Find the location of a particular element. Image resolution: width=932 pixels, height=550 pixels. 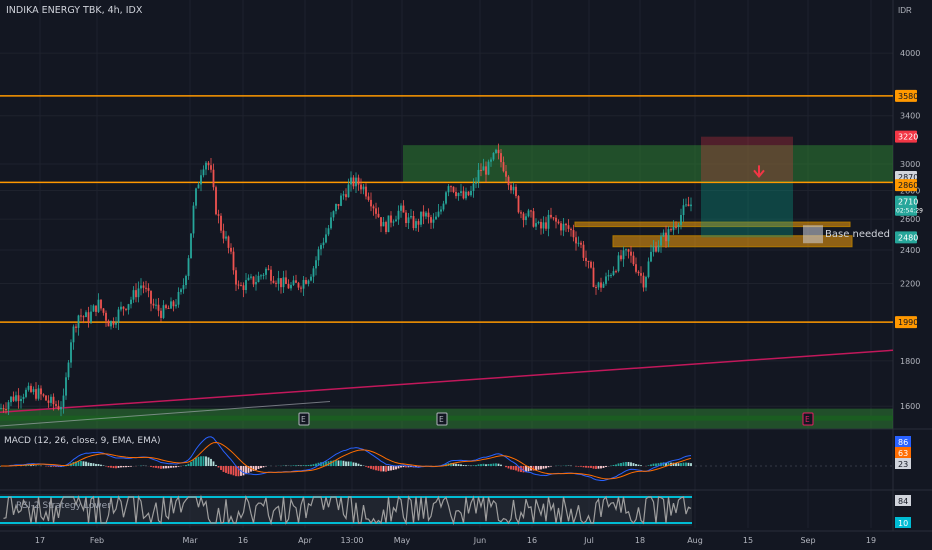

price-label: 1990 is located at coordinates (908, 322).